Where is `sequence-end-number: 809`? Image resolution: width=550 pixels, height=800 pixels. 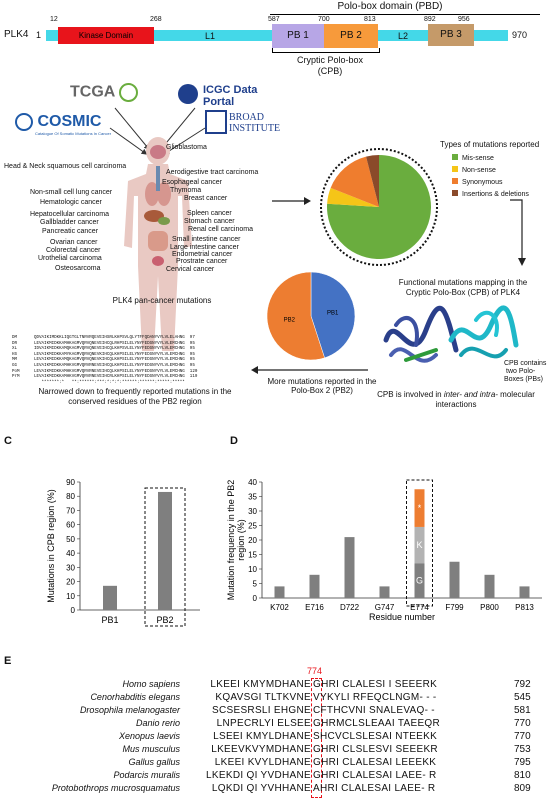 sequence-end-number: 809 is located at coordinates (522, 788).